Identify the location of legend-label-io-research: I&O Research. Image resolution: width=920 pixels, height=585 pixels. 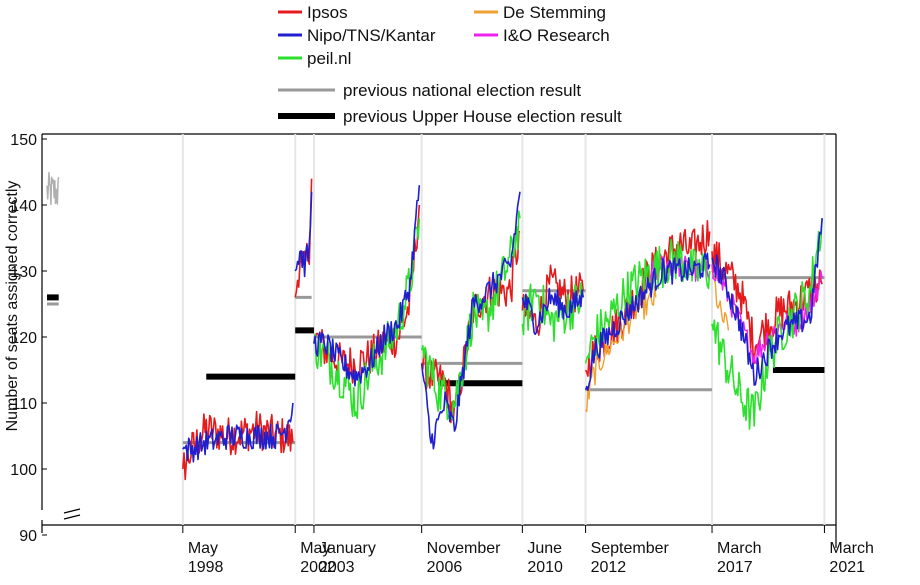
(556, 35).